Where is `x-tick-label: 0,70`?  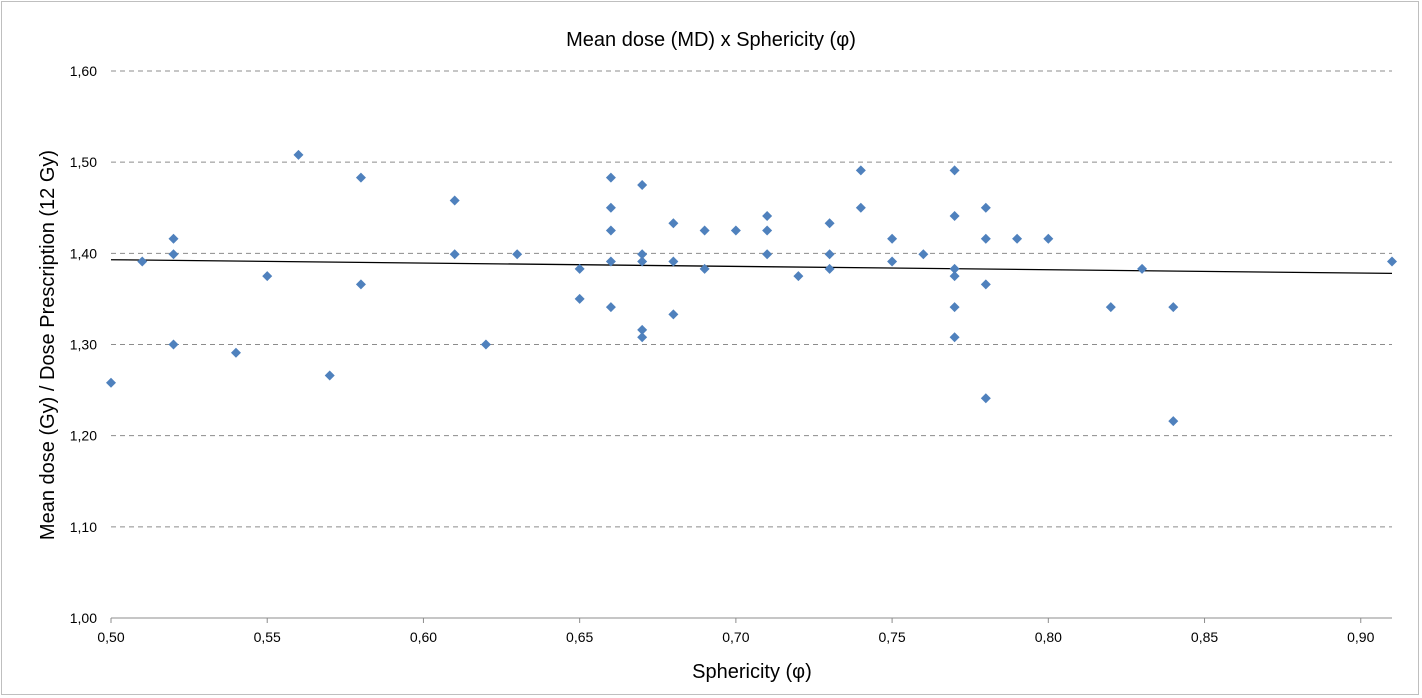
x-tick-label: 0,70 is located at coordinates (735, 637).